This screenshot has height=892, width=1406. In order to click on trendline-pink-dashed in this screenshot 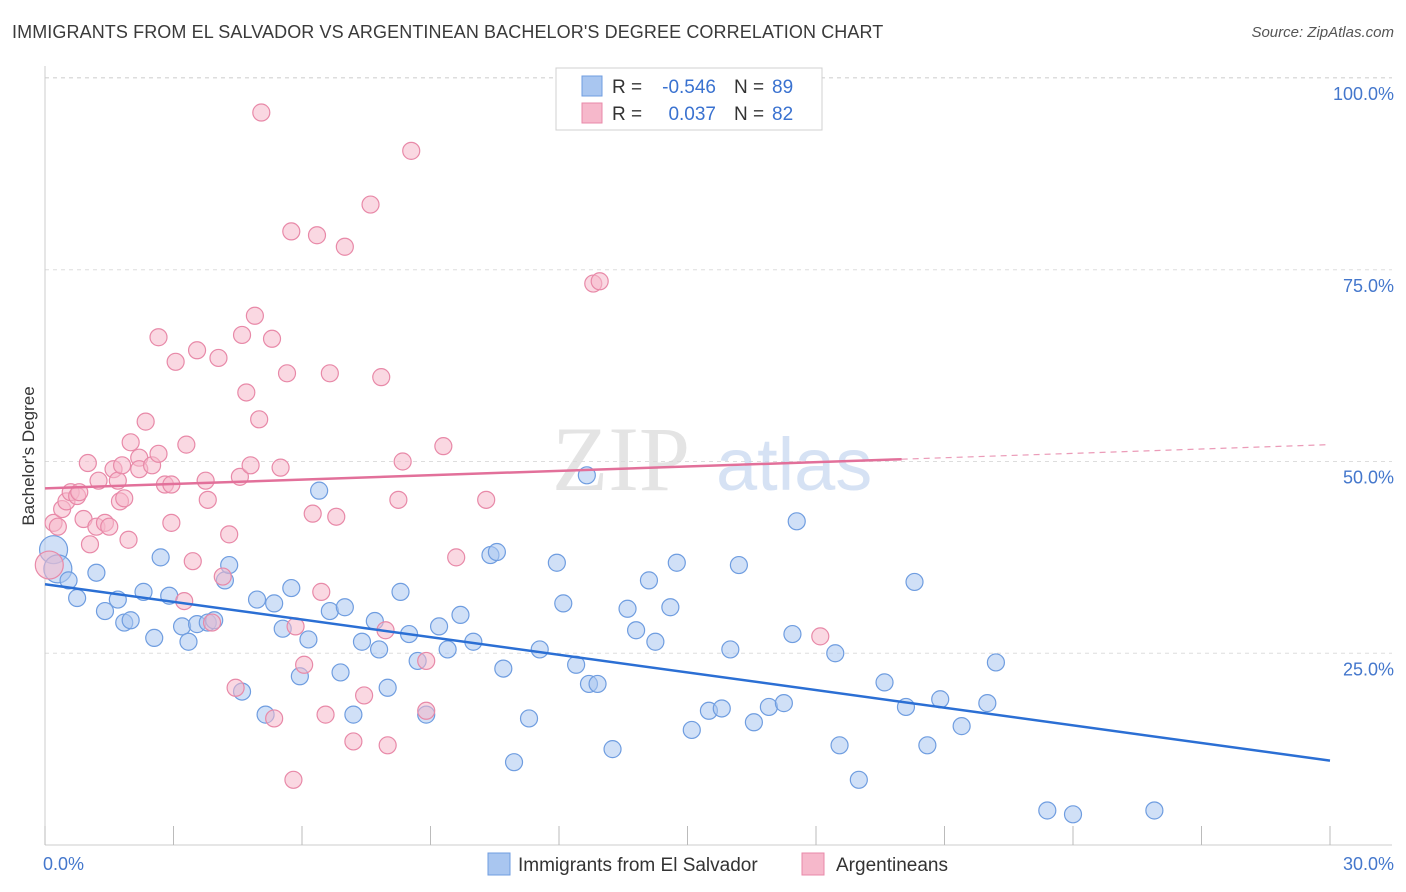, I will do `click(1116, 452)`.